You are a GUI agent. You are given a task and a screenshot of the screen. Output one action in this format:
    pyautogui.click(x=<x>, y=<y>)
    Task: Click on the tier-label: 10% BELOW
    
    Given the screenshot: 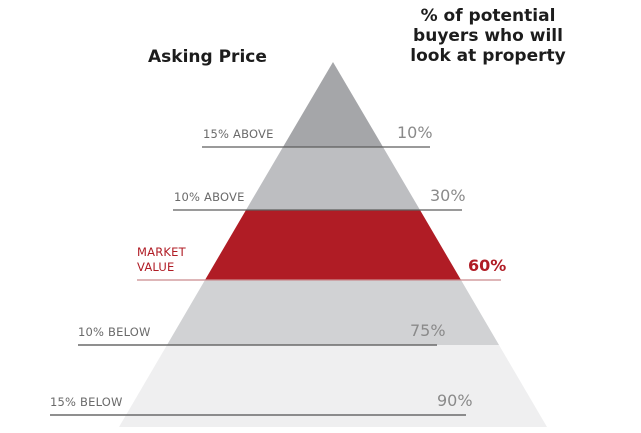 What is the action you would take?
    pyautogui.click(x=114, y=332)
    